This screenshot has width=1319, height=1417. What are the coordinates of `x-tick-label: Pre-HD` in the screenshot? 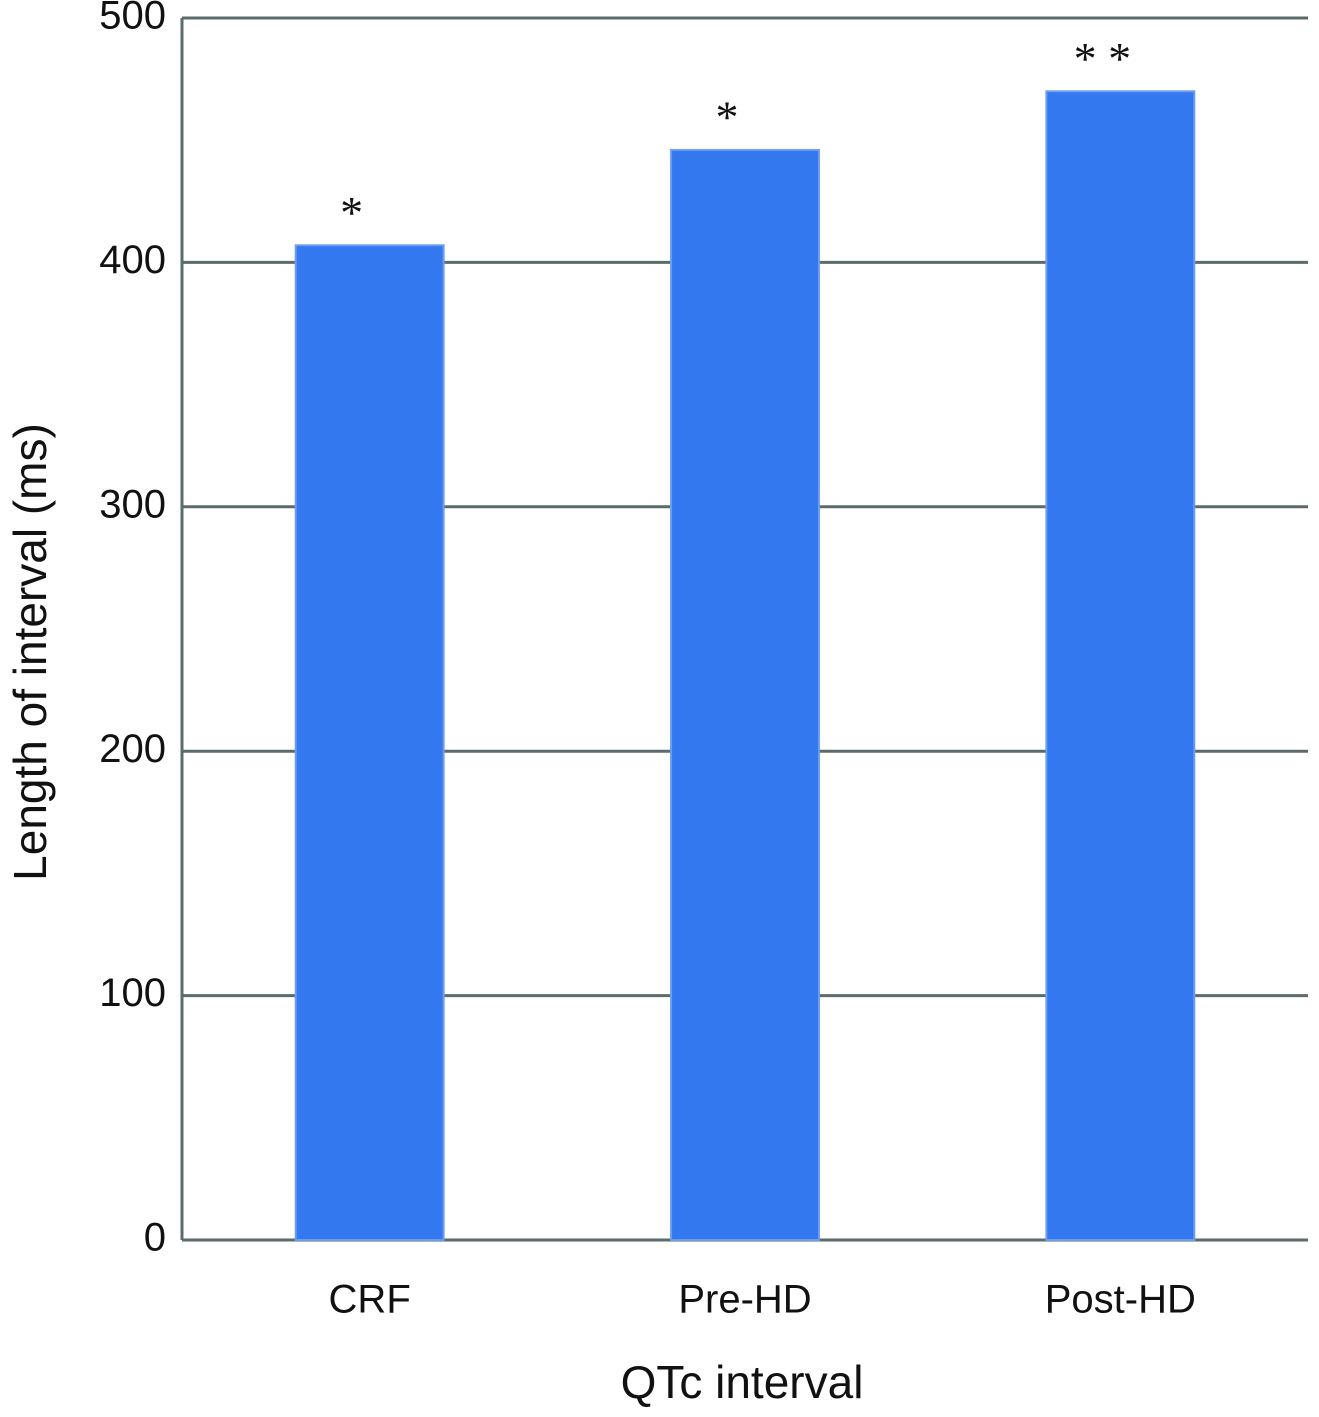 It's located at (744, 1300).